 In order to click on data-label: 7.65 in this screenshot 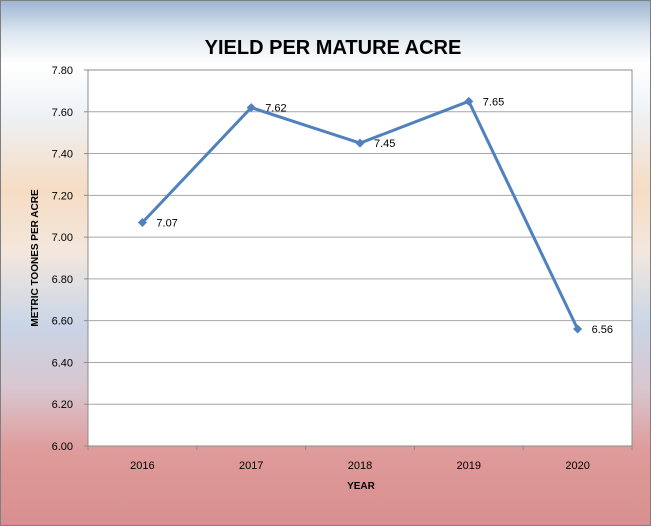, I will do `click(493, 102)`.